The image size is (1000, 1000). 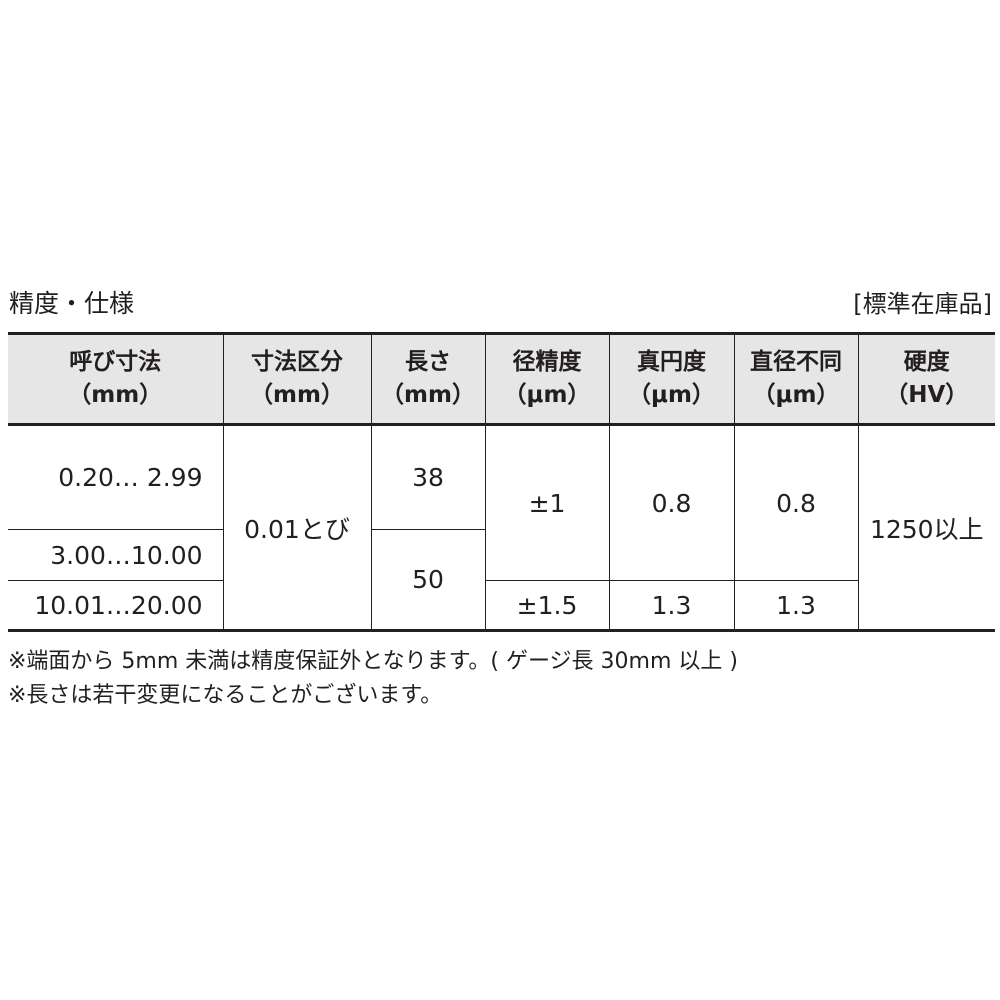 I want to click on nominal-cell: 0.20… 2.99, so click(x=116, y=477).